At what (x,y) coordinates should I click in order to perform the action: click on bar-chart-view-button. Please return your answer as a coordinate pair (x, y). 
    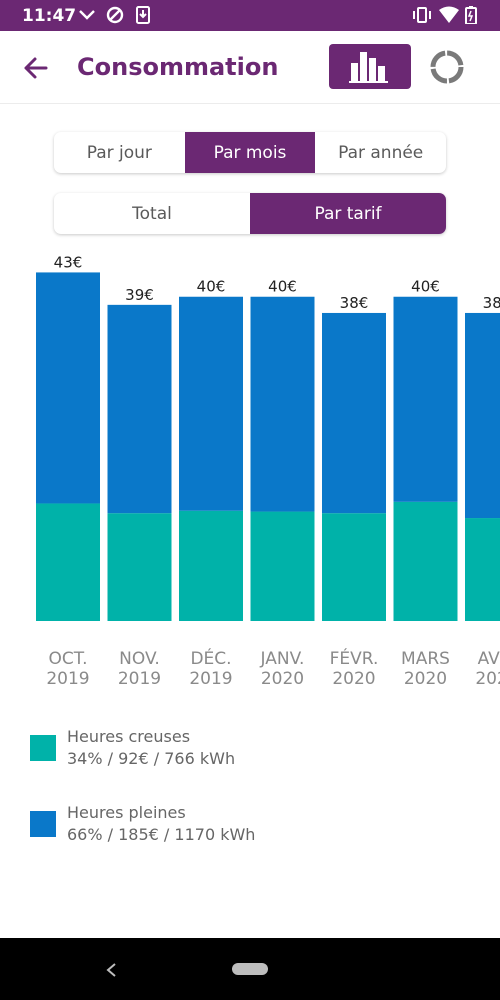
    Looking at the image, I should click on (370, 66).